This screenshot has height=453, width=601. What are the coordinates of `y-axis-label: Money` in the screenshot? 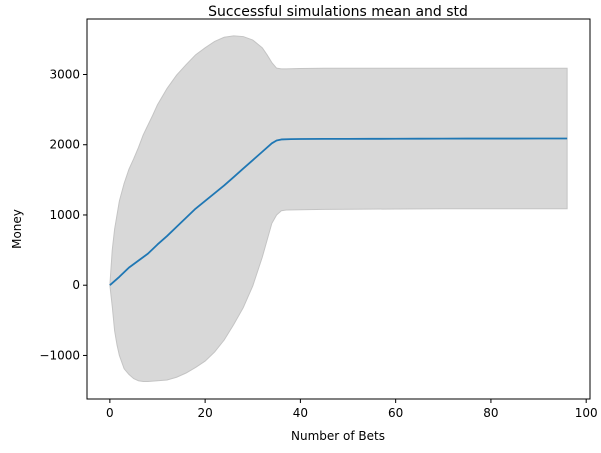 It's located at (17, 229).